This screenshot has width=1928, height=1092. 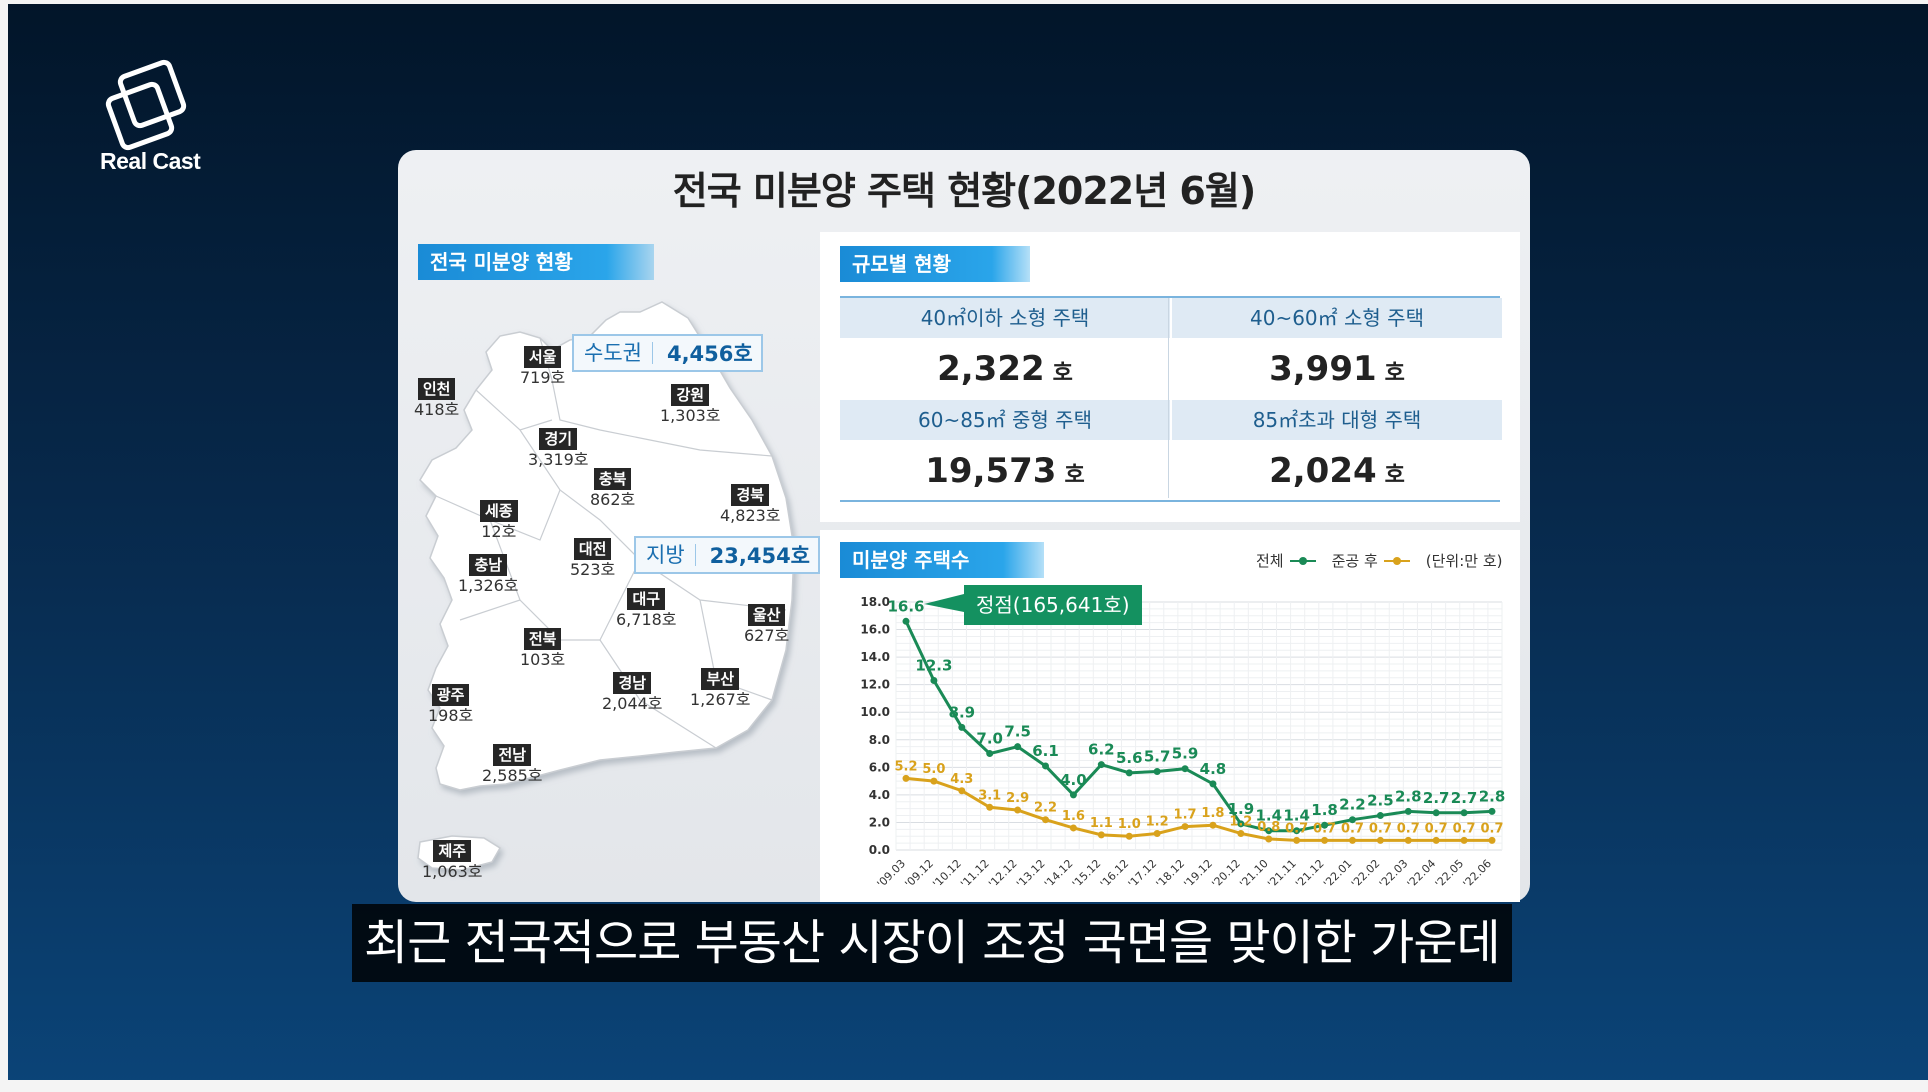 What do you see at coordinates (905, 766) in the screenshot?
I see `data-label: 5.2` at bounding box center [905, 766].